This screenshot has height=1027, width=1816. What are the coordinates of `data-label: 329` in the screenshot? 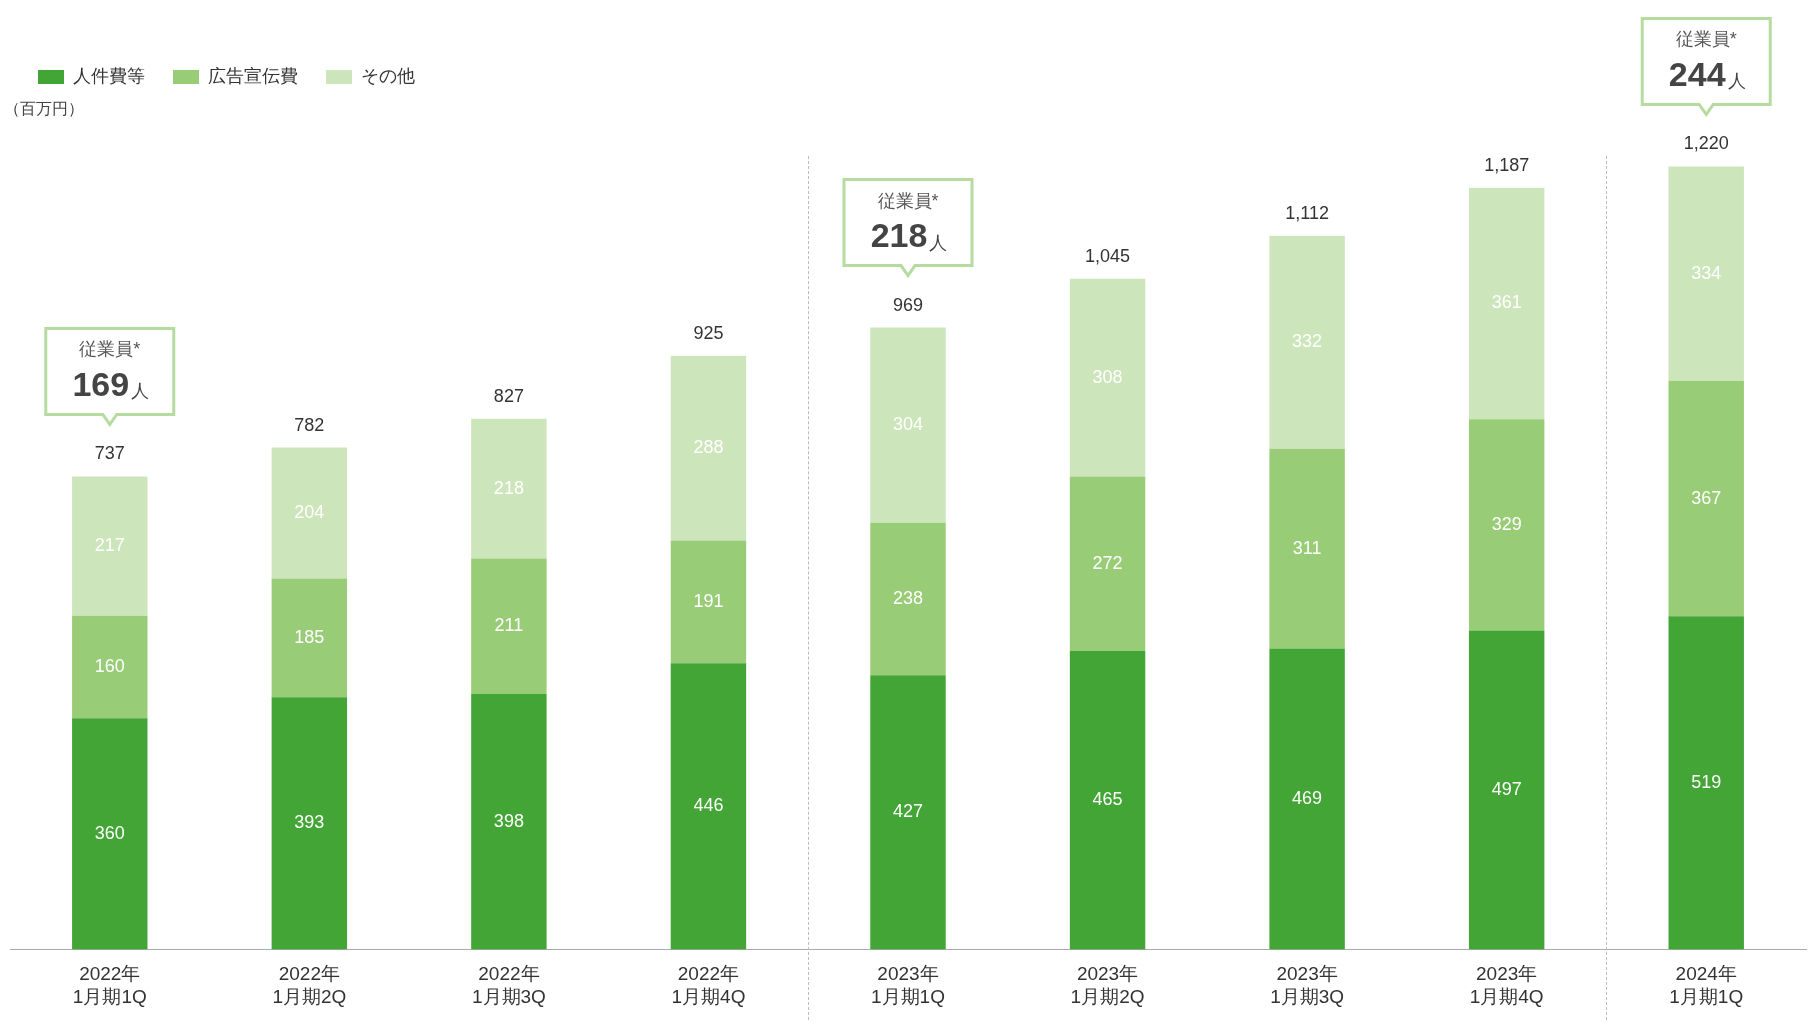 It's located at (1506, 523).